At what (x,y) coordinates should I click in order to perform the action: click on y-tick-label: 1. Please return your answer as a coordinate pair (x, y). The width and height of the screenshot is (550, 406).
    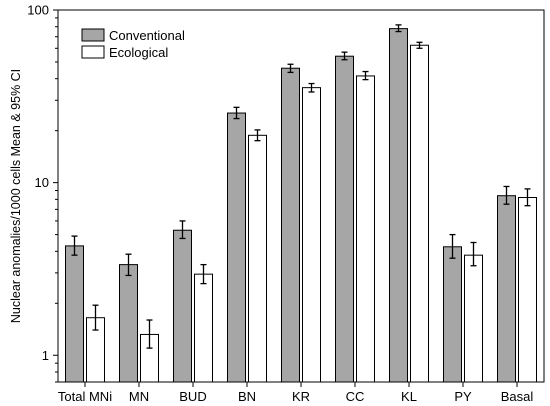
    Looking at the image, I should click on (45, 355).